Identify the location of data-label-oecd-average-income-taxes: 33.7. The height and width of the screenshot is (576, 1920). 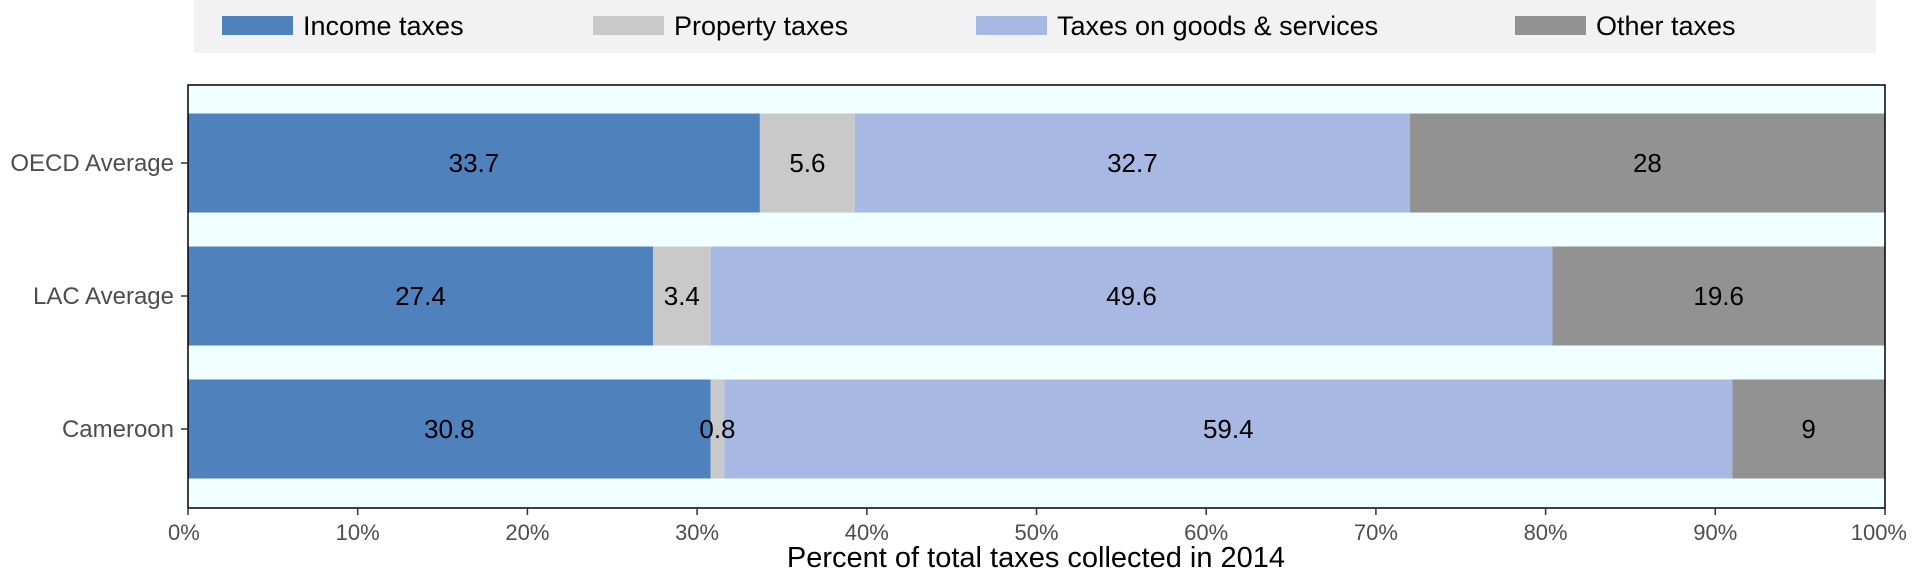
(474, 163).